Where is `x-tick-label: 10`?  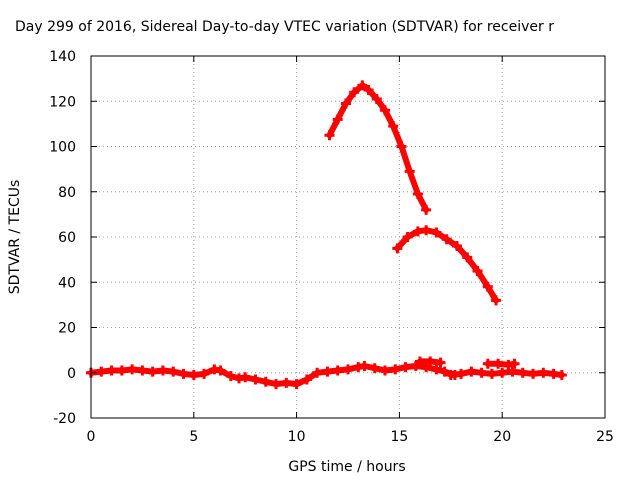 x-tick-label: 10 is located at coordinates (297, 437).